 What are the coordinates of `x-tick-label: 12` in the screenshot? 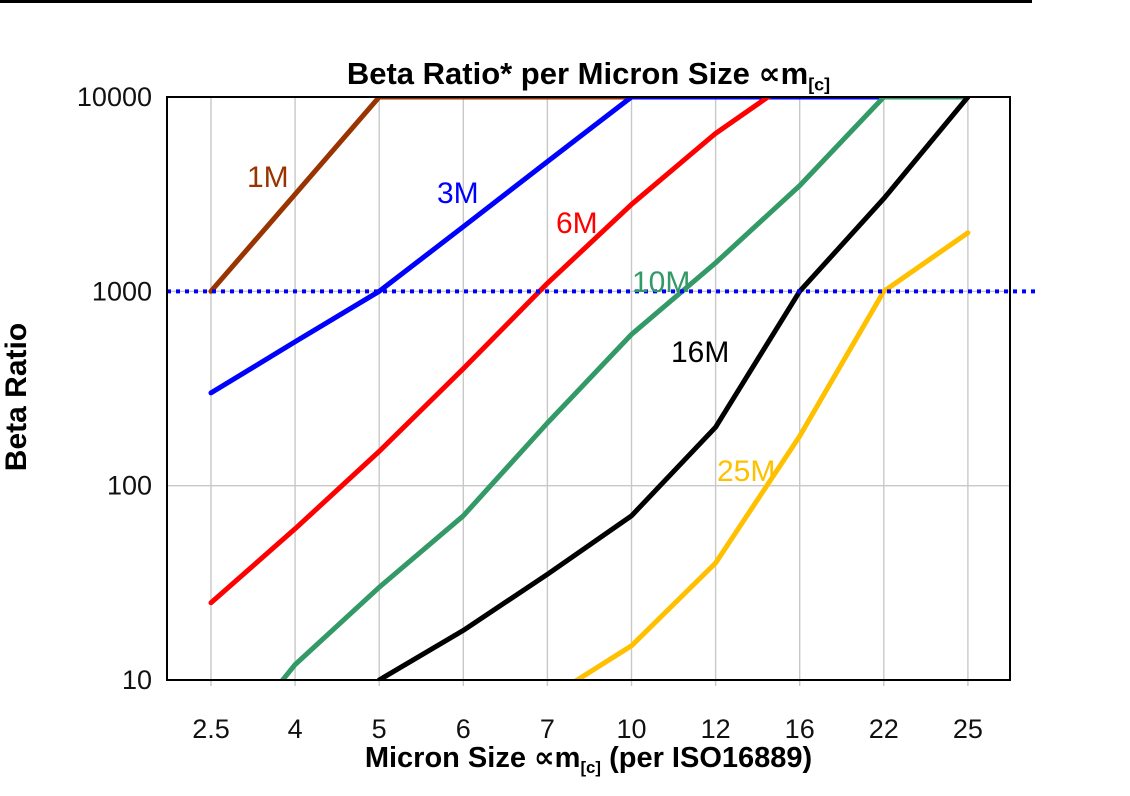 It's located at (716, 729).